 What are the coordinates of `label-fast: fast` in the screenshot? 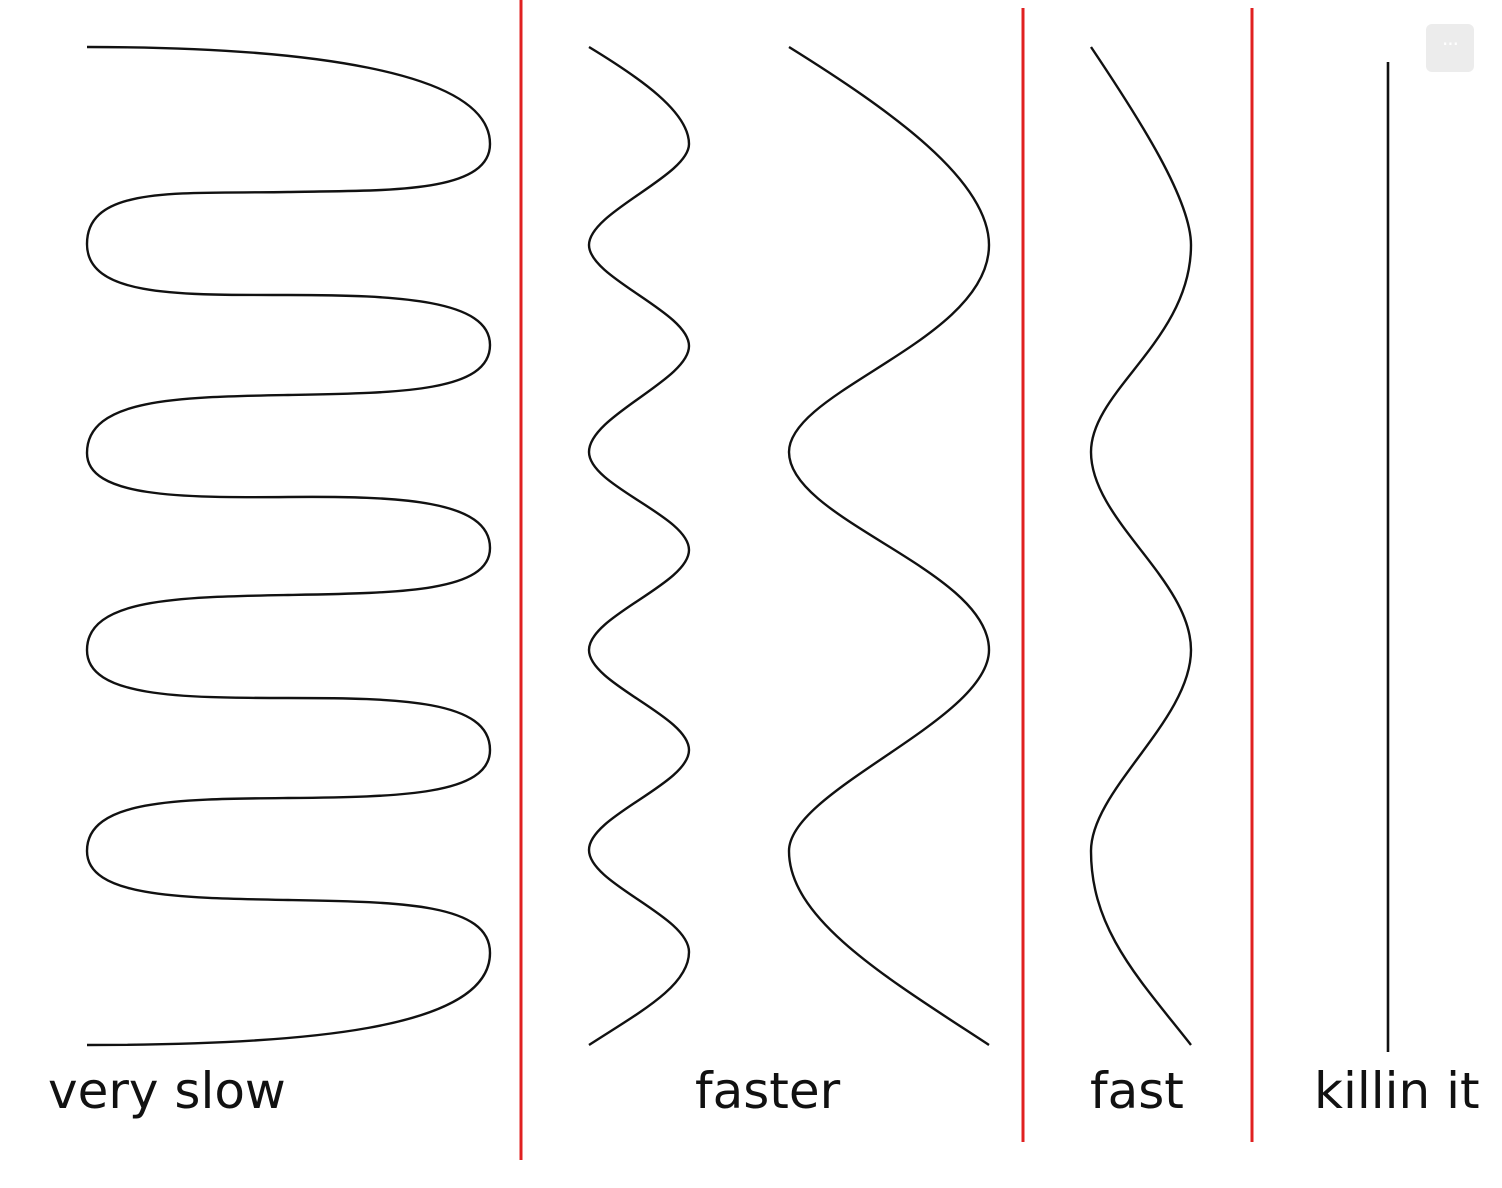 It's located at (1137, 1091).